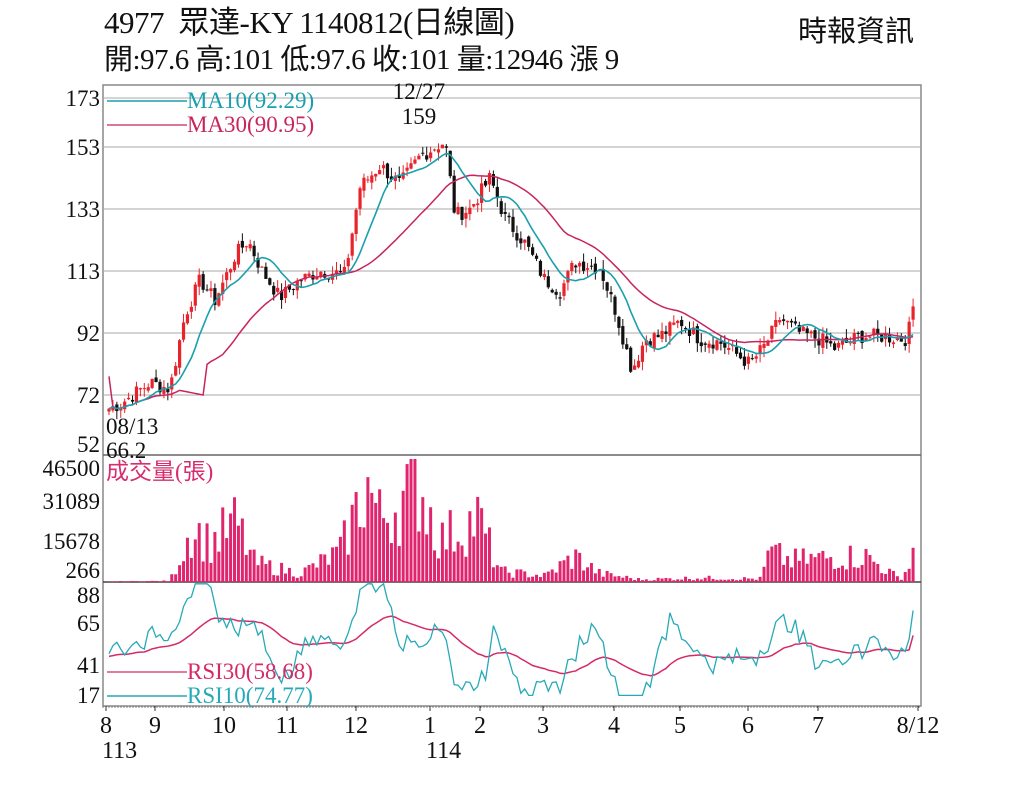 The height and width of the screenshot is (788, 1024). Describe the element at coordinates (88, 444) in the screenshot. I see `price-tick: 52` at that location.